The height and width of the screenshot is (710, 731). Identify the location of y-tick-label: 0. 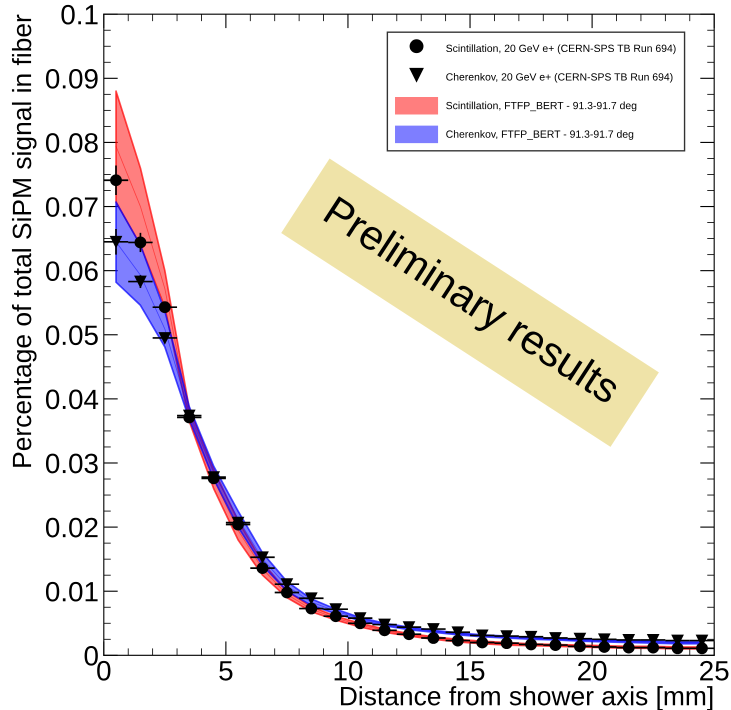
(91, 656).